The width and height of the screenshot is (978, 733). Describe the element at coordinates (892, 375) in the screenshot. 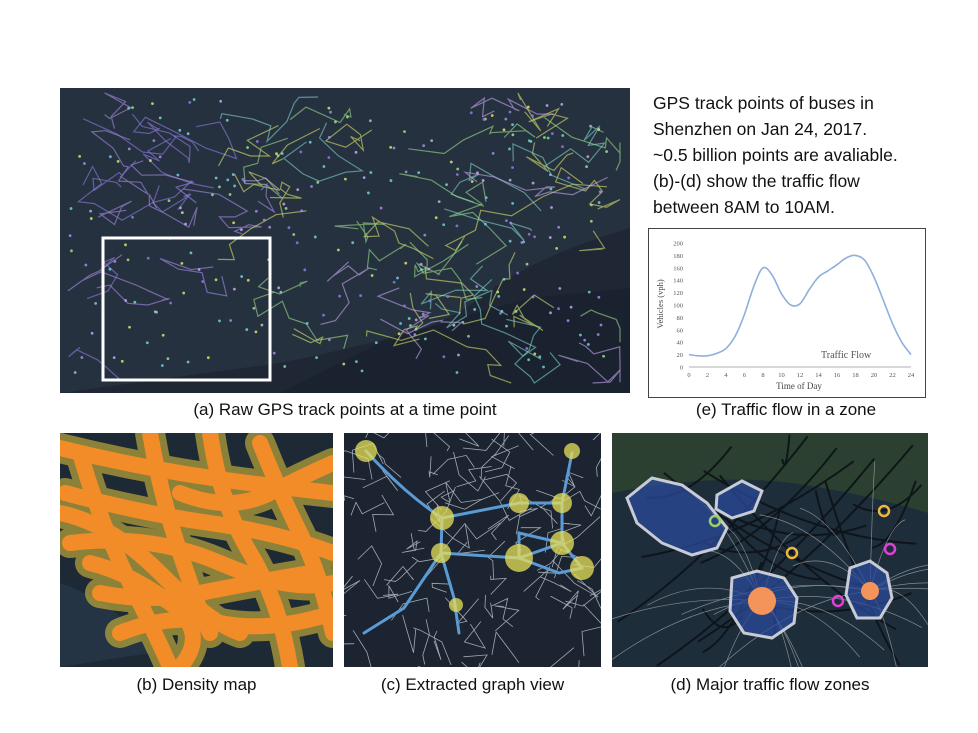

I see `x-tick-label: 22` at that location.